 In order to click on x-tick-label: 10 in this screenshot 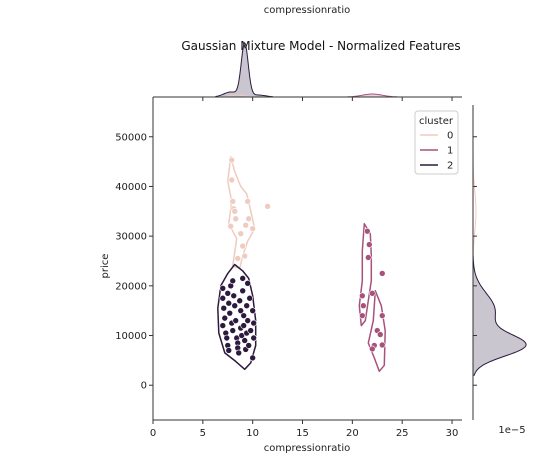, I will do `click(252, 433)`.